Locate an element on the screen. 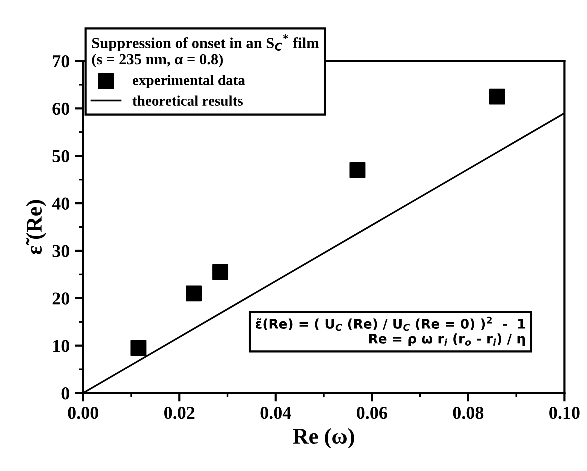  y-tick-label: 10 is located at coordinates (62, 346).